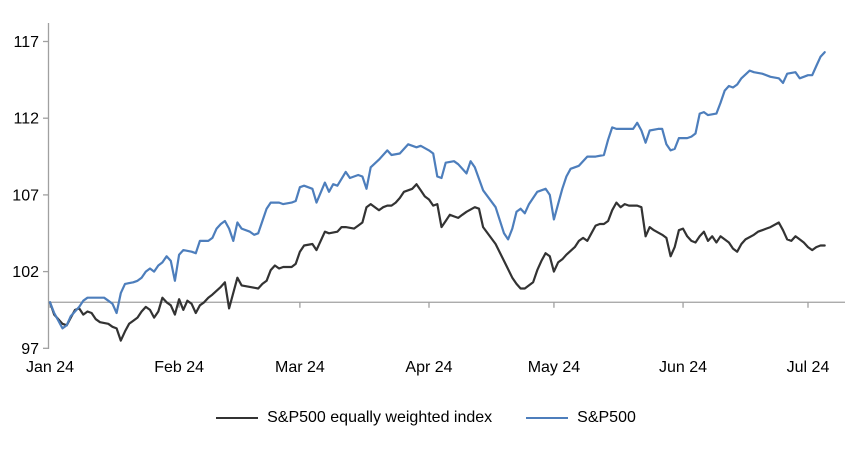  I want to click on legend-swatch-sp500, so click(547, 418).